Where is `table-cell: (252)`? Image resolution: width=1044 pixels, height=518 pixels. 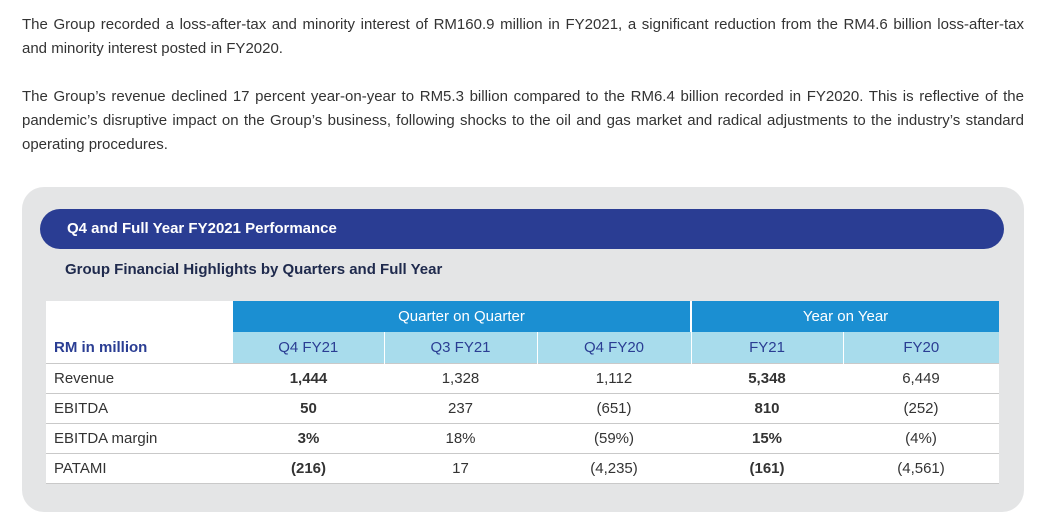 table-cell: (252) is located at coordinates (921, 407).